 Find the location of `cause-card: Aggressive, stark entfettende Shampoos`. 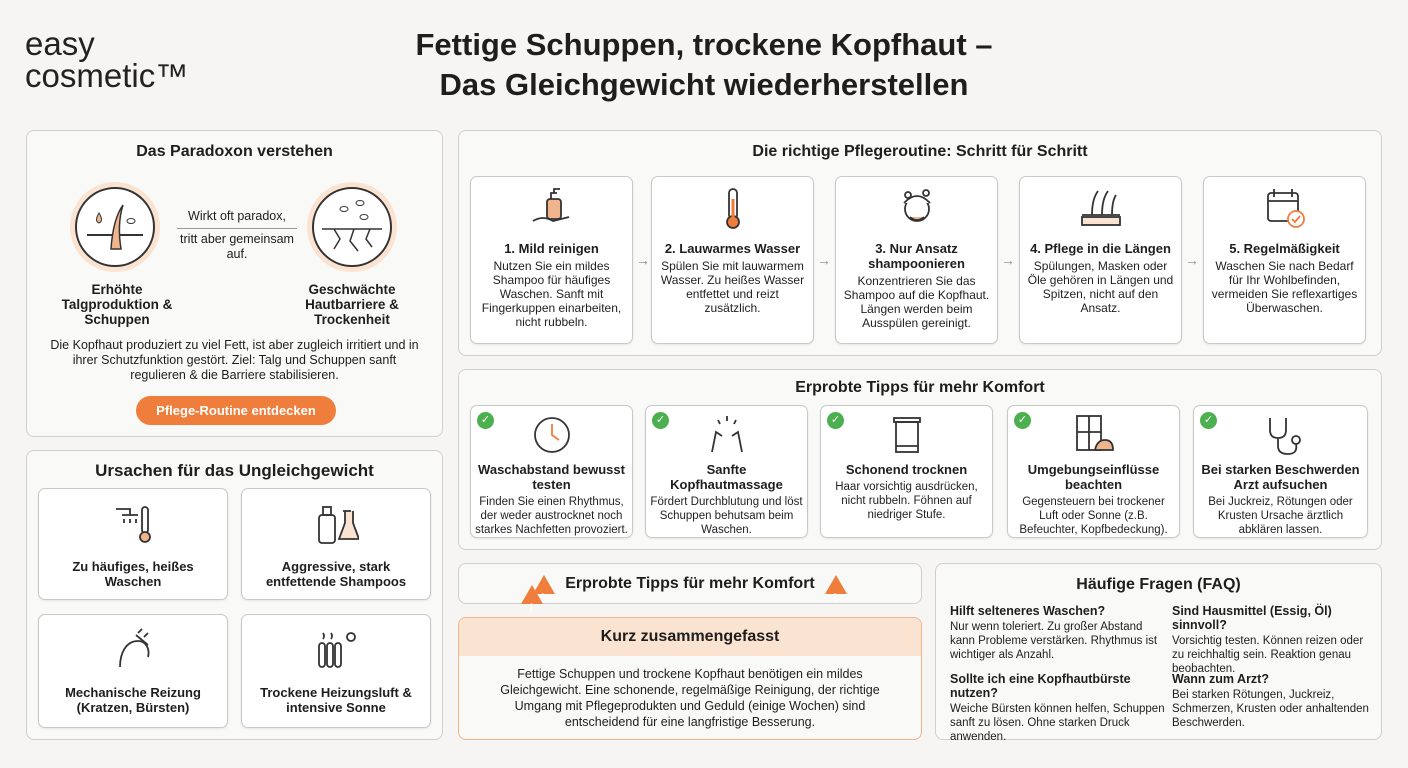

cause-card: Aggressive, stark entfettende Shampoos is located at coordinates (336, 544).